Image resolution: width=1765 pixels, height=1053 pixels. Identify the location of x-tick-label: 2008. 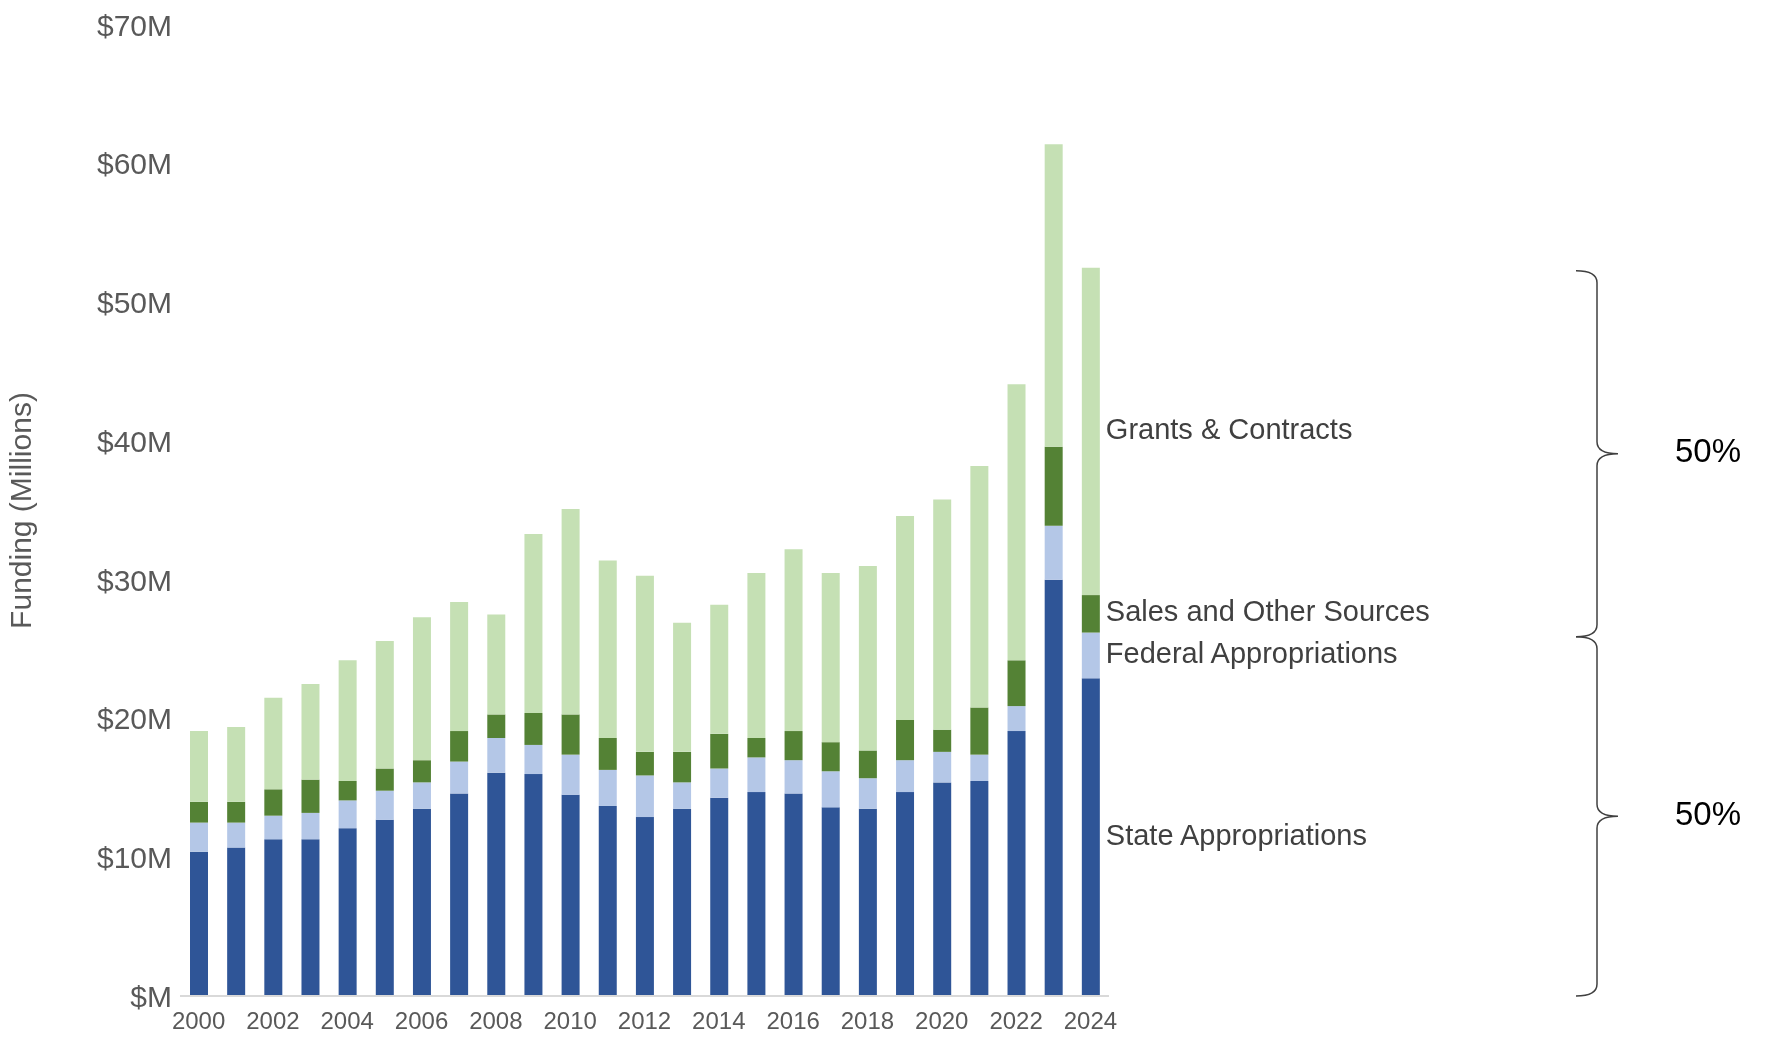
(496, 1021).